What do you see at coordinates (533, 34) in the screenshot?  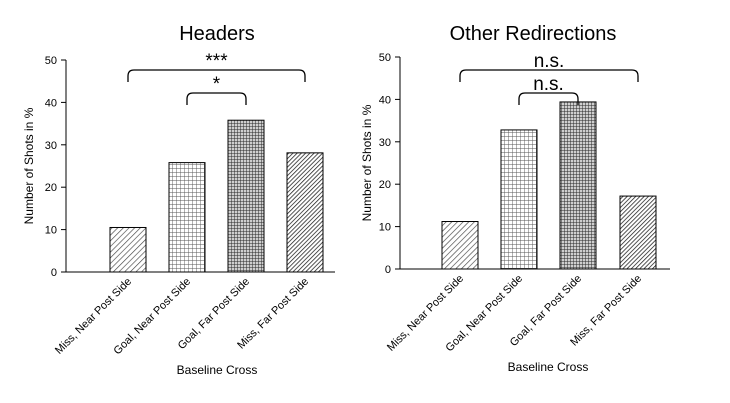 I see `chart-title: Other Redirections` at bounding box center [533, 34].